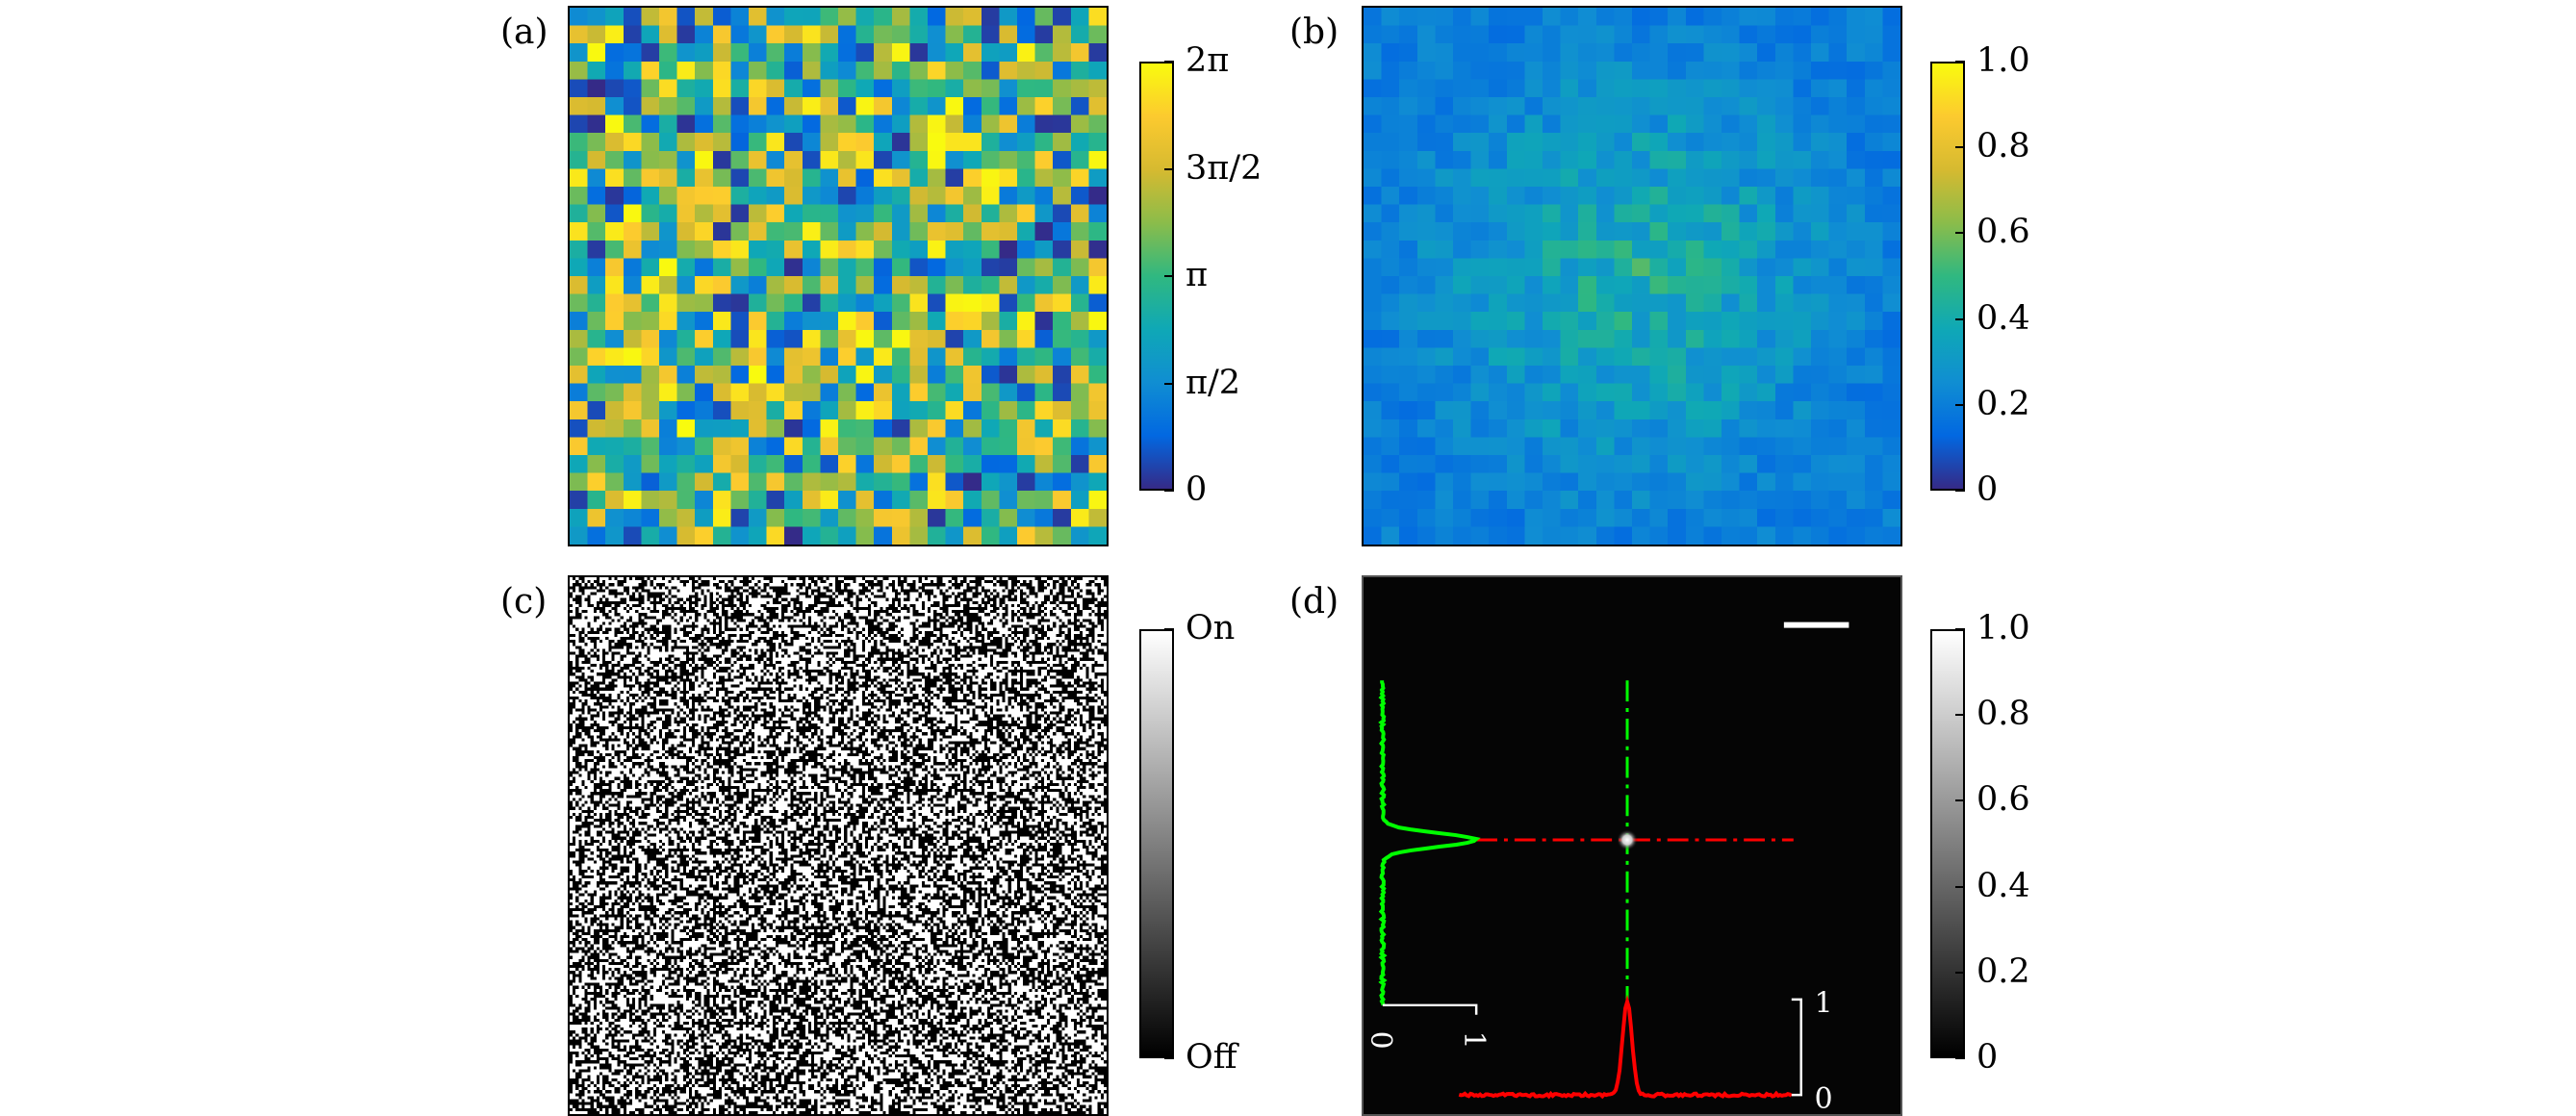  What do you see at coordinates (2003, 971) in the screenshot?
I see `intensity-colorbar-tick-label: 0.2` at bounding box center [2003, 971].